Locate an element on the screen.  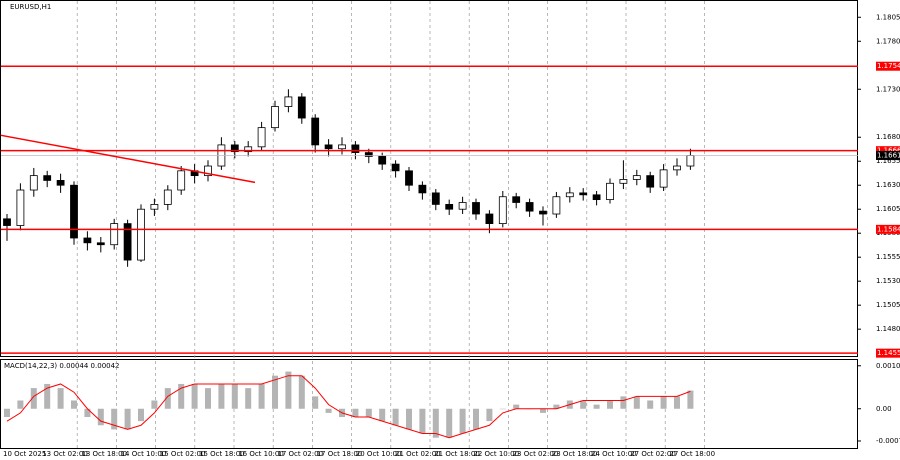
x-tick-label: 17 Oct 18:00 is located at coordinates (340, 454).